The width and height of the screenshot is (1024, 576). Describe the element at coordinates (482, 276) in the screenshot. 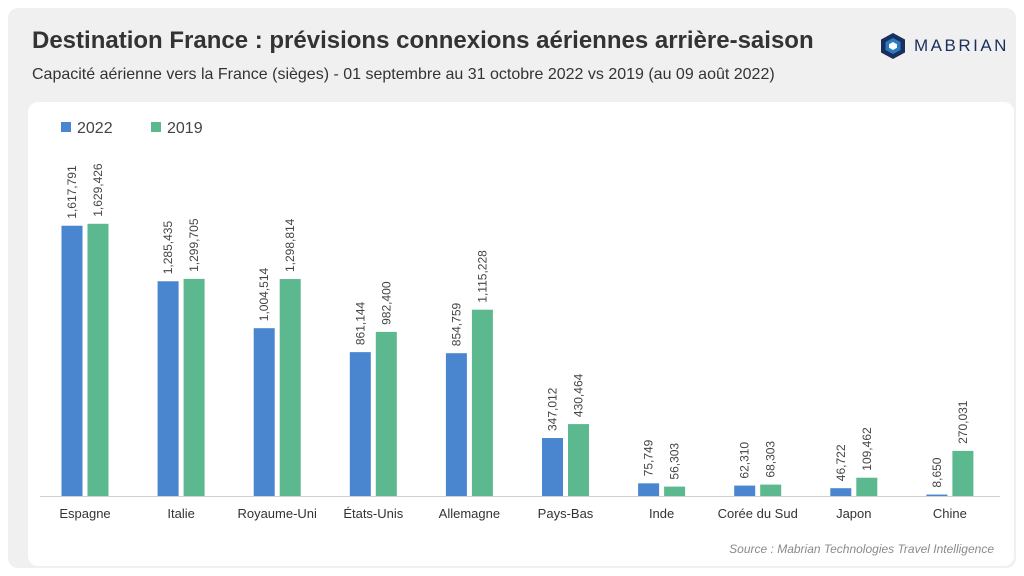

I see `data-label-2019-4: 1,115,228` at that location.